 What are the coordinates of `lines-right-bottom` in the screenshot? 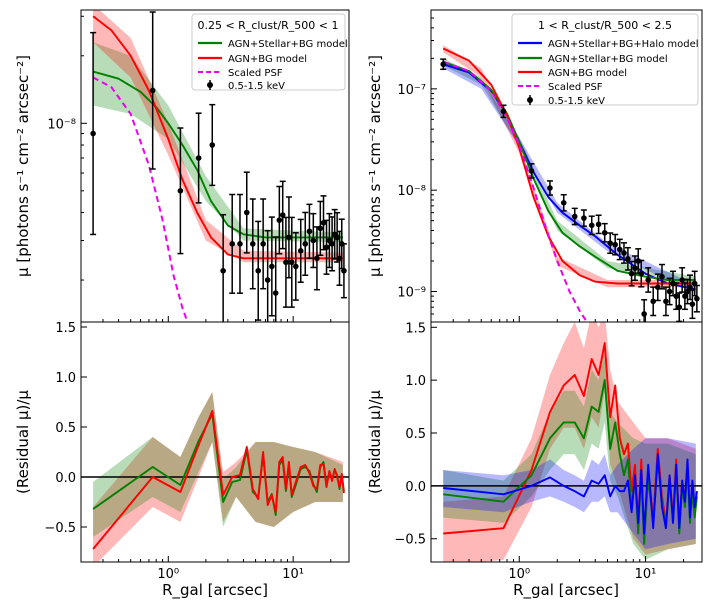 It's located at (570, 443).